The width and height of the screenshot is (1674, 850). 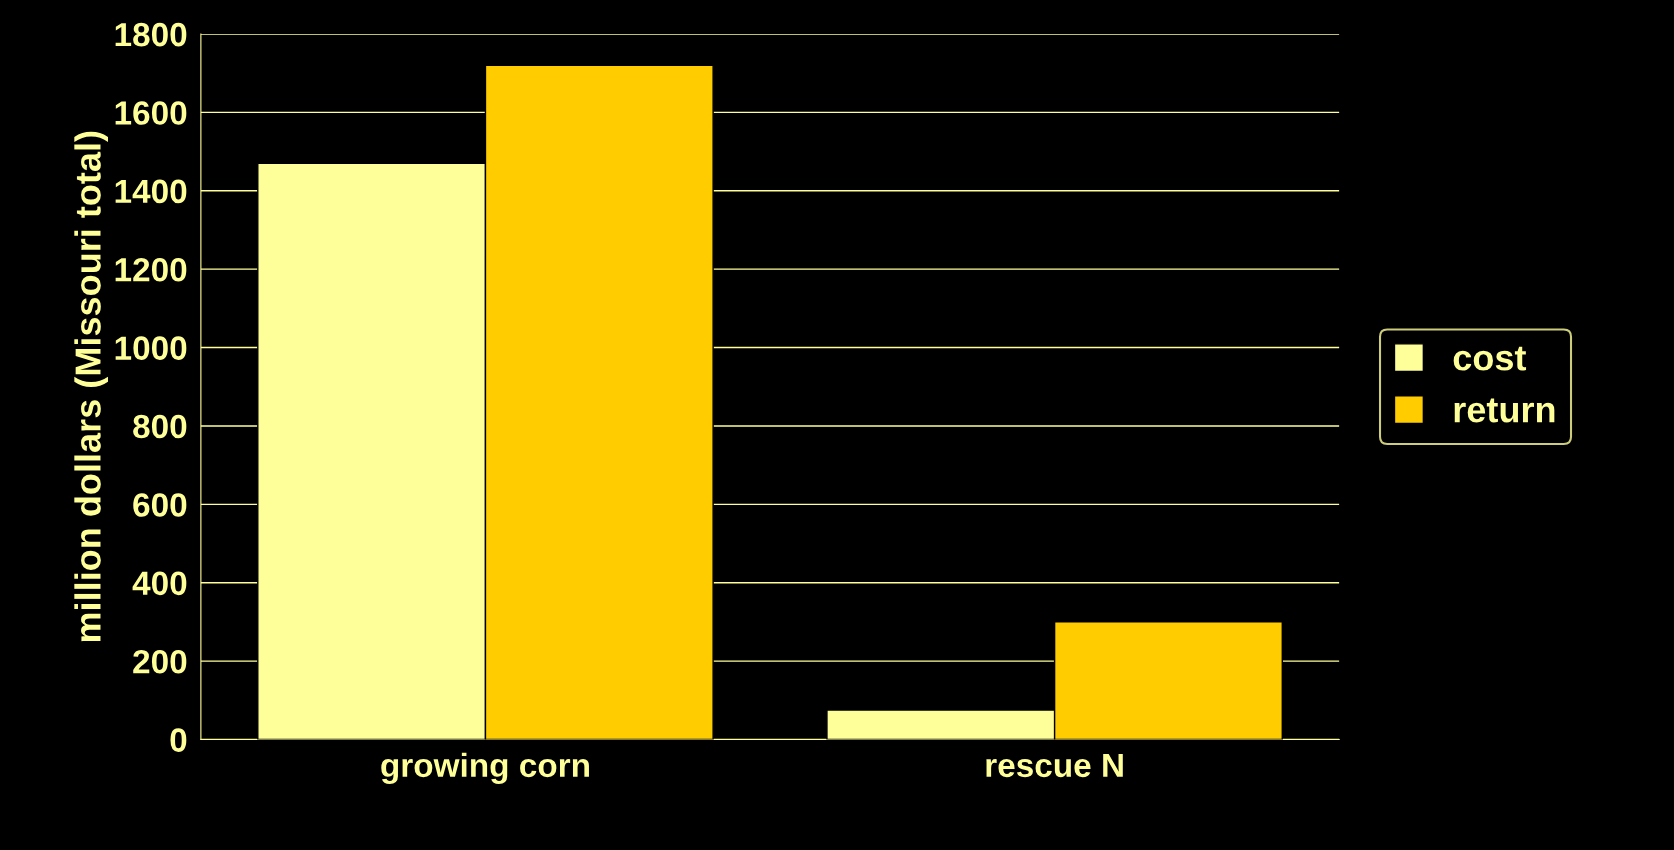 I want to click on y-tick-label: 0, so click(x=178, y=740).